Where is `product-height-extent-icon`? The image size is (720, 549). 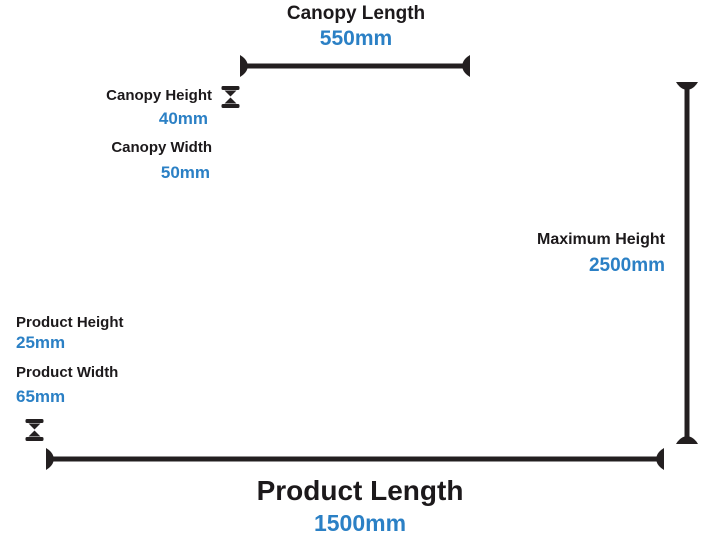 product-height-extent-icon is located at coordinates (34, 430).